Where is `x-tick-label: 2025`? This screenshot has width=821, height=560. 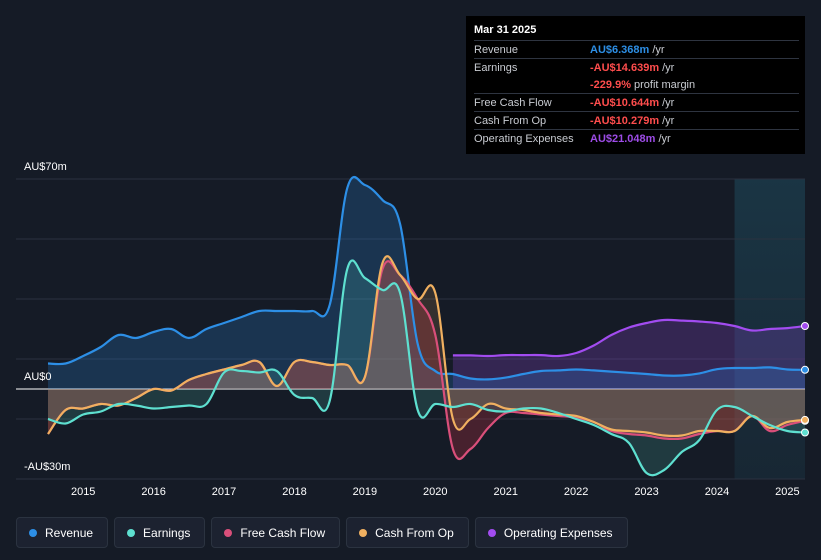
x-tick-label: 2025 is located at coordinates (787, 492).